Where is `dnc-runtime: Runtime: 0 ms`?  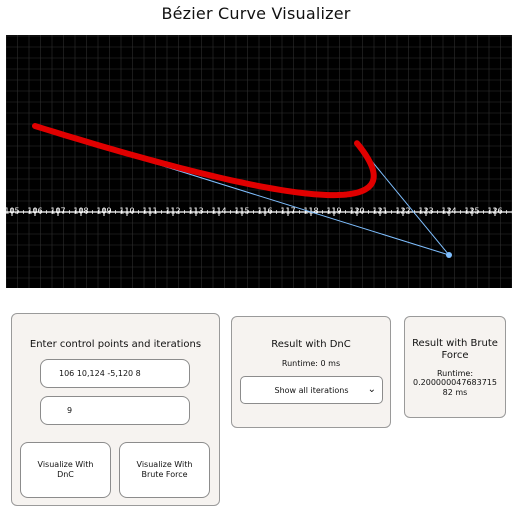 dnc-runtime: Runtime: 0 ms is located at coordinates (311, 364).